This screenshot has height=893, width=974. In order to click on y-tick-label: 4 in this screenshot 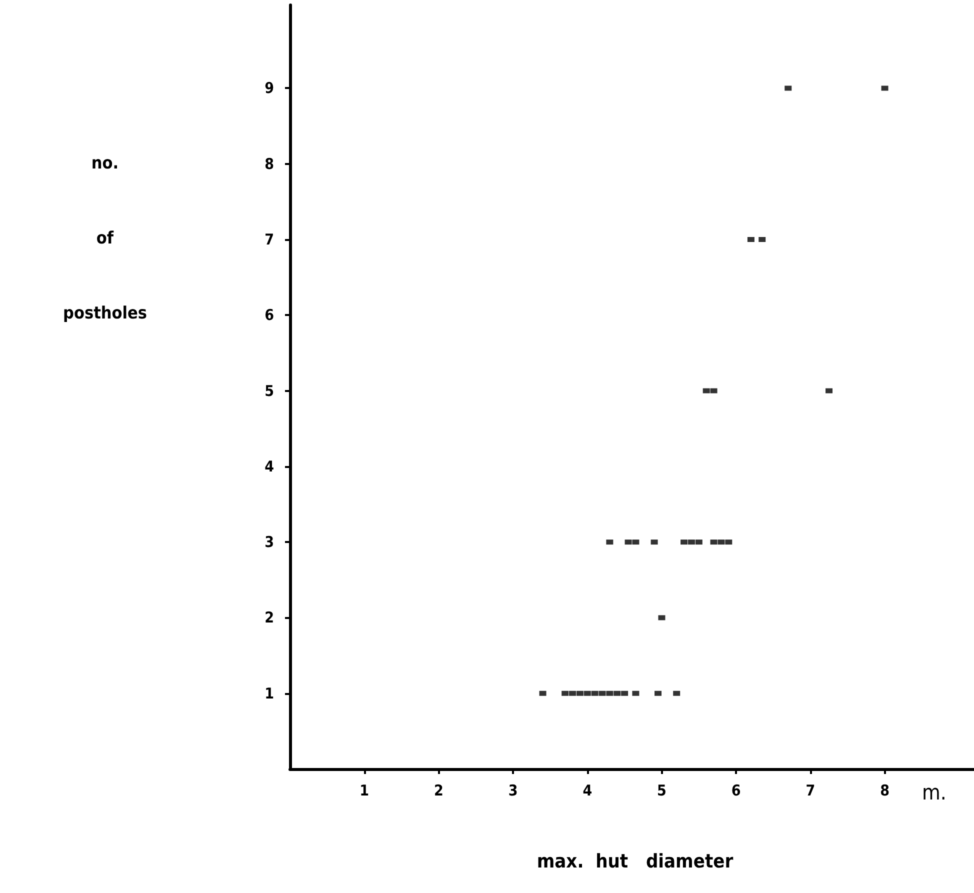, I will do `click(269, 466)`.